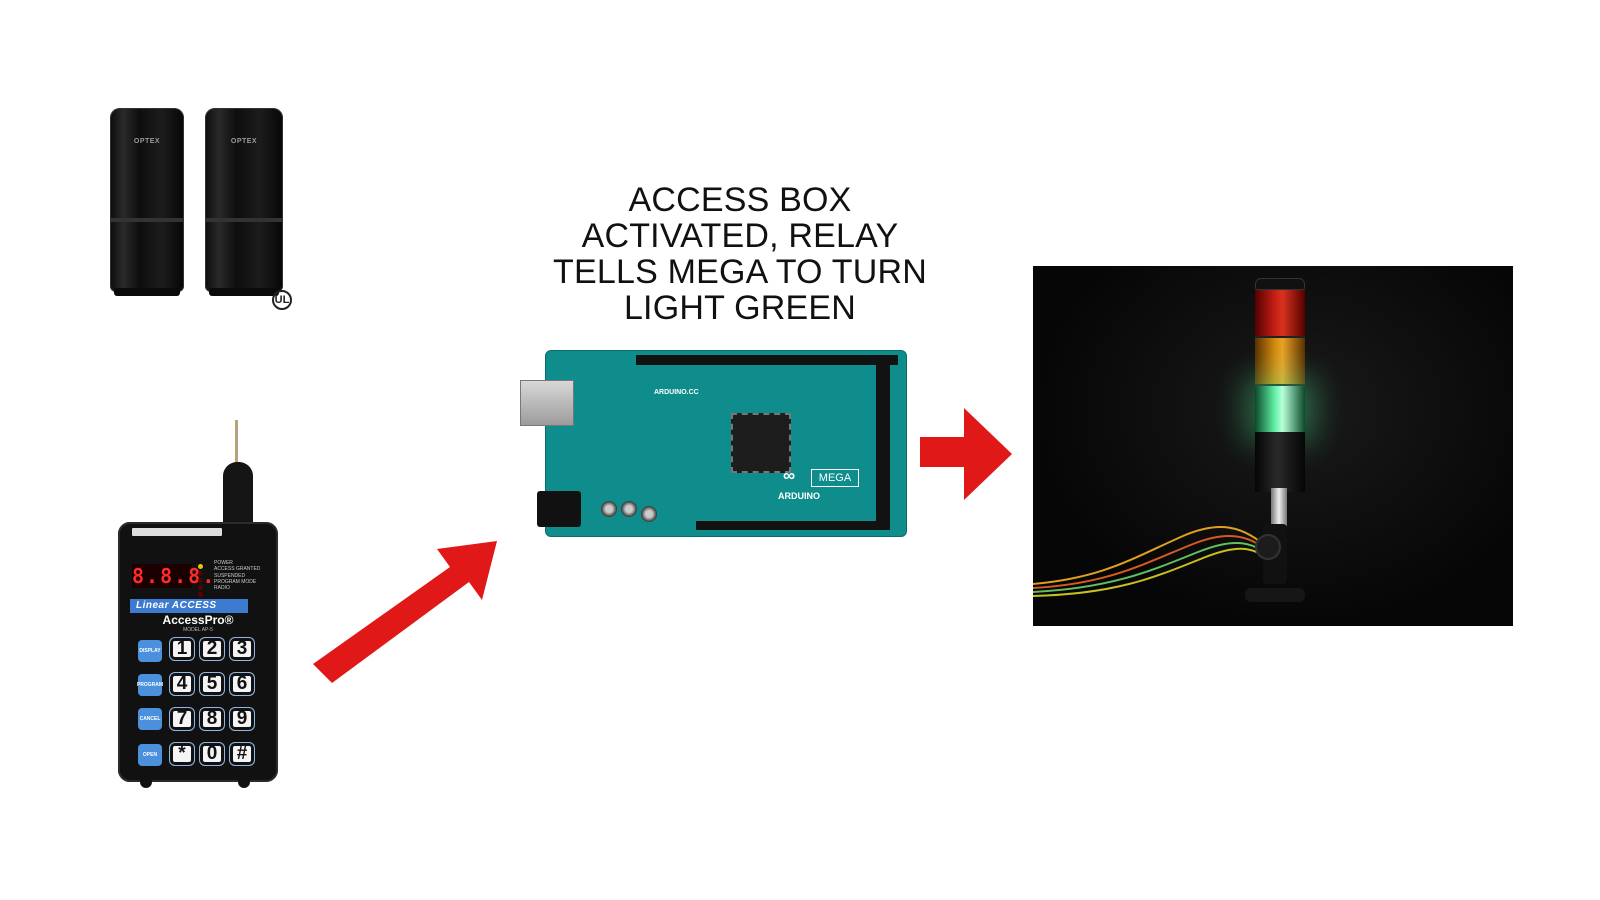 Image resolution: width=1600 pixels, height=900 pixels. Describe the element at coordinates (726, 443) in the screenshot. I see `board-pcb: ARDUINO.CC ∞ MEGA ARDUINO` at that location.